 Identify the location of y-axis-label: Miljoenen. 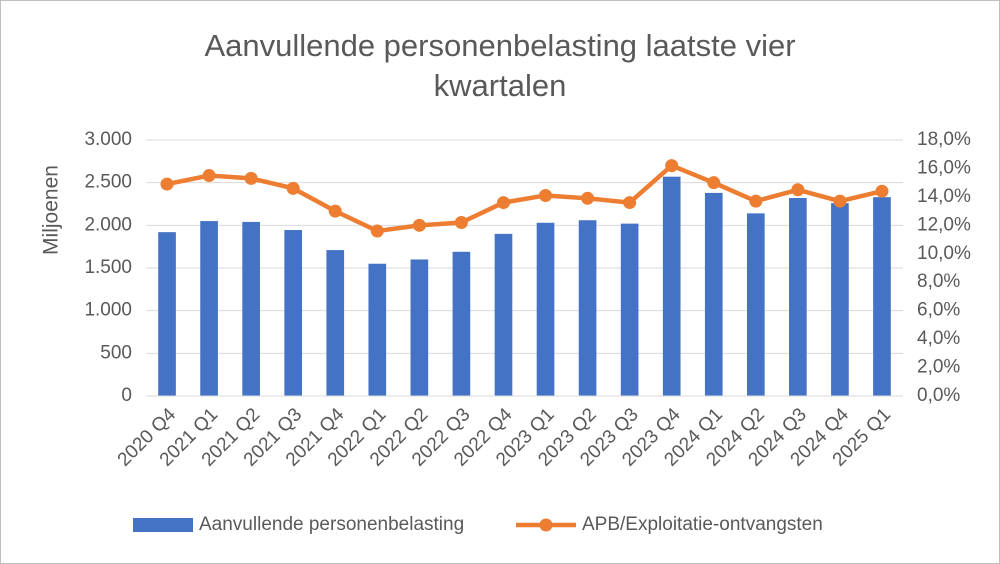
(51, 210).